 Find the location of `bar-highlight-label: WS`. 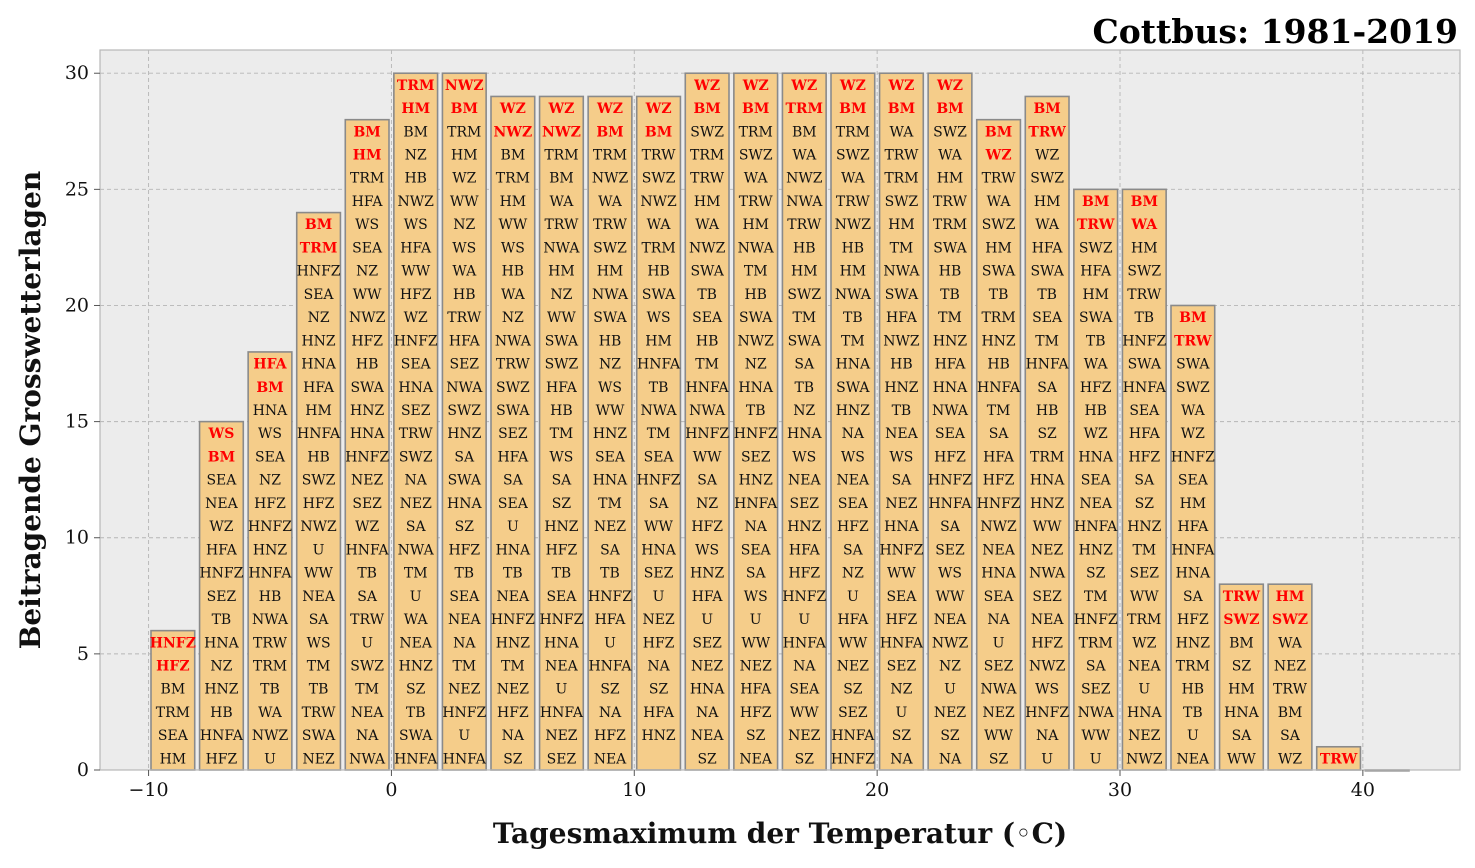

bar-highlight-label: WS is located at coordinates (221, 434).